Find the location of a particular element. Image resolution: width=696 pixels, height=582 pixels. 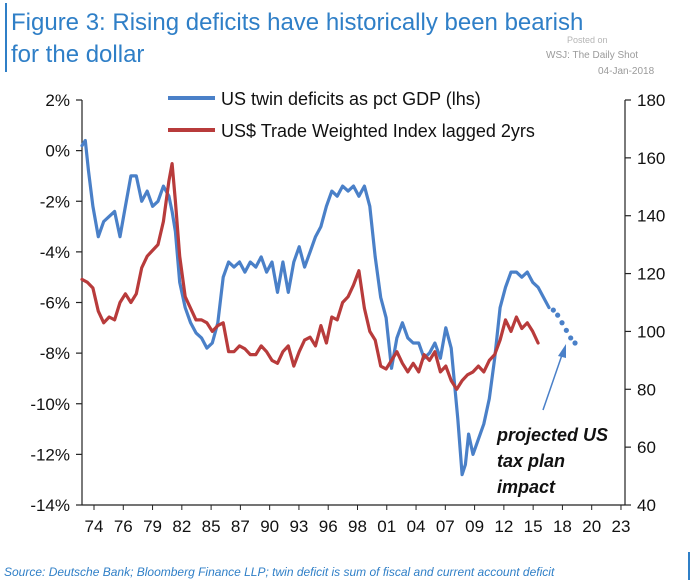

annotation-arrow-head is located at coordinates (562, 351).